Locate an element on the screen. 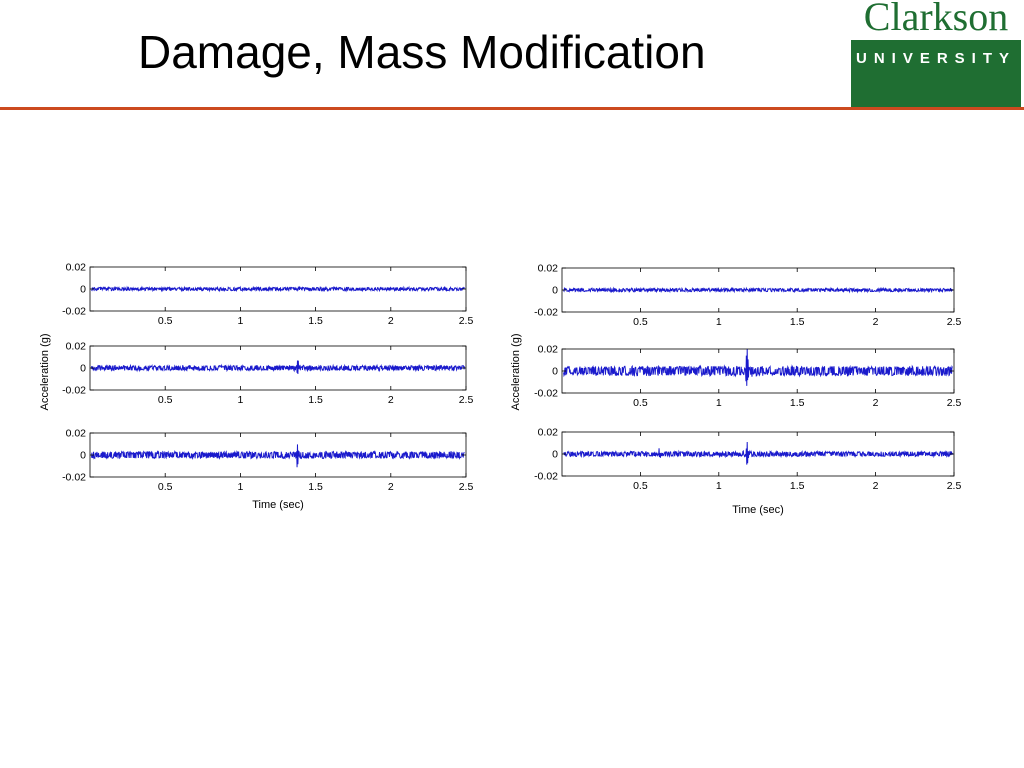  slide-title: Damage, Mass Modification is located at coordinates (422, 52).